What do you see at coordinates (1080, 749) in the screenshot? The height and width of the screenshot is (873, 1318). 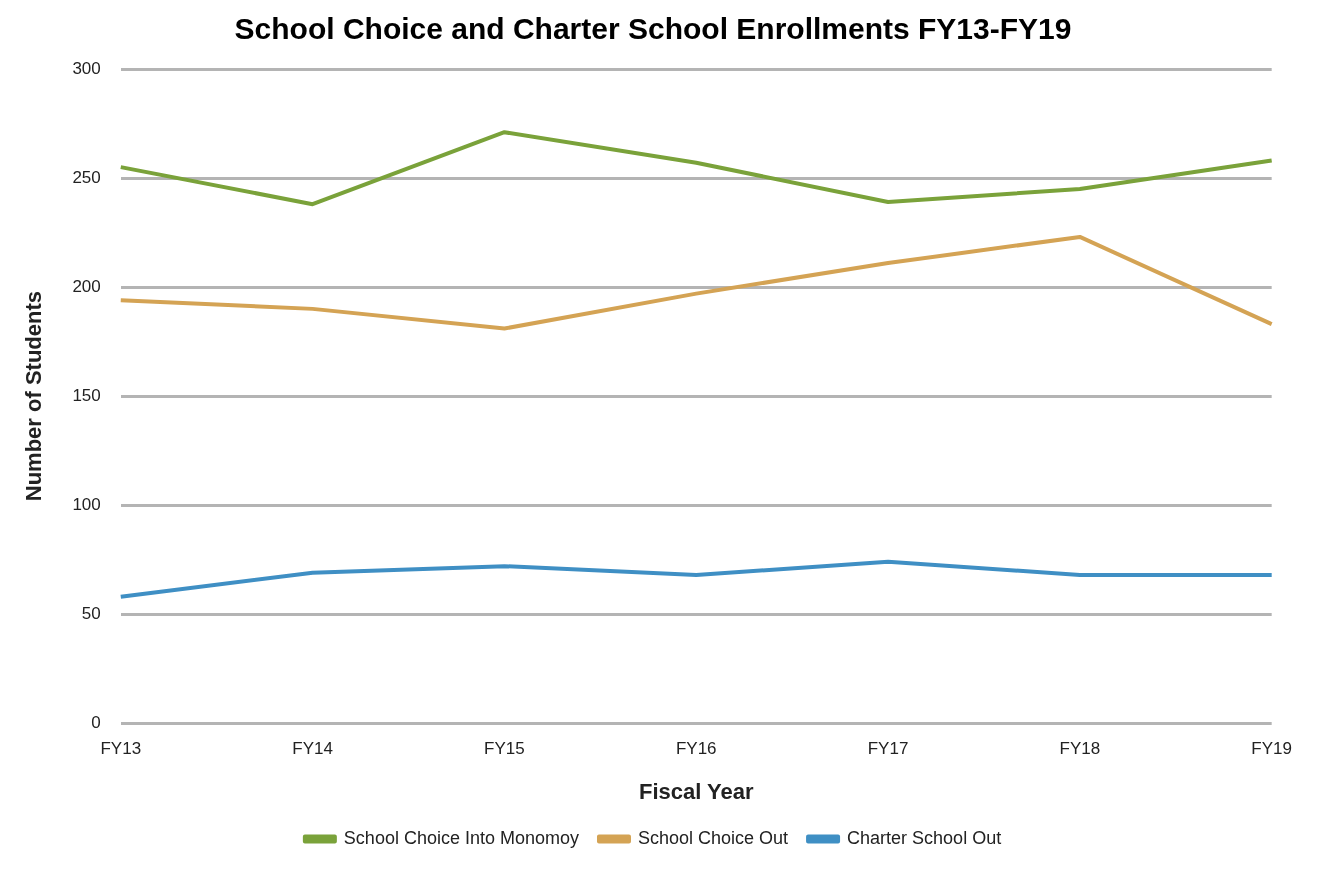 I see `x-tick-label: FY18` at bounding box center [1080, 749].